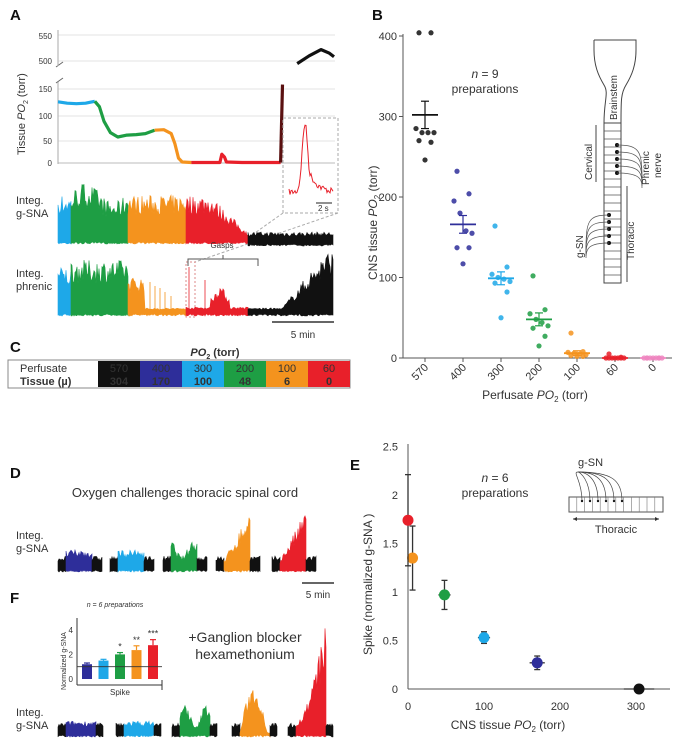 The height and width of the screenshot is (738, 685). Describe the element at coordinates (535, 396) in the screenshot. I see `b-xlabel: Perfusate PO2 (torr)` at that location.